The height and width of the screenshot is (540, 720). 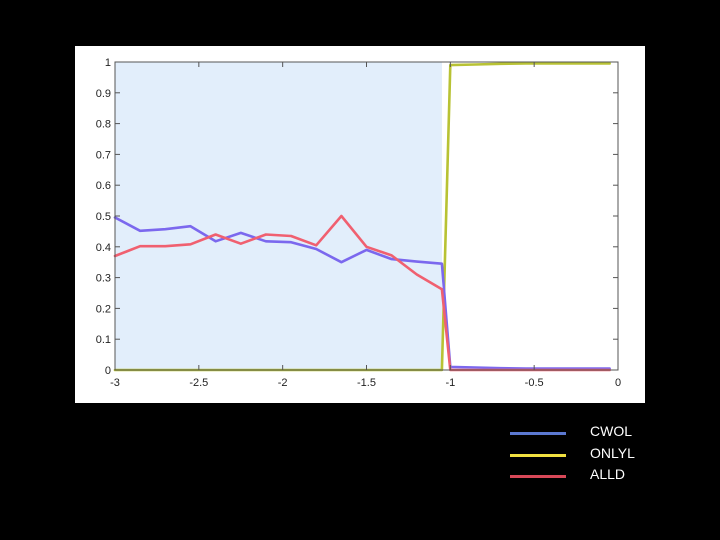 I want to click on legend-label-onlyl: ONLYL, so click(x=612, y=452).